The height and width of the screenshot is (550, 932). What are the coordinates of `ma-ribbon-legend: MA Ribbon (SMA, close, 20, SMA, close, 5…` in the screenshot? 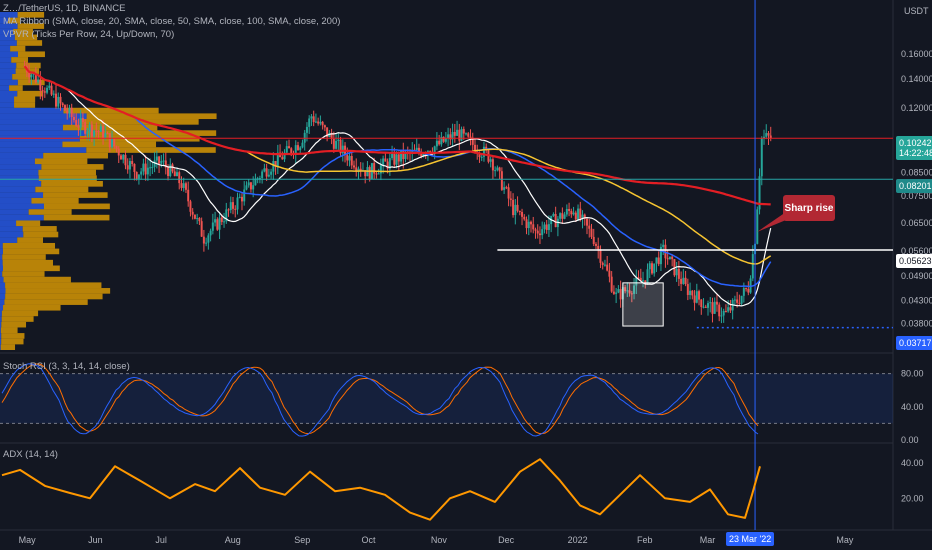 It's located at (172, 21).